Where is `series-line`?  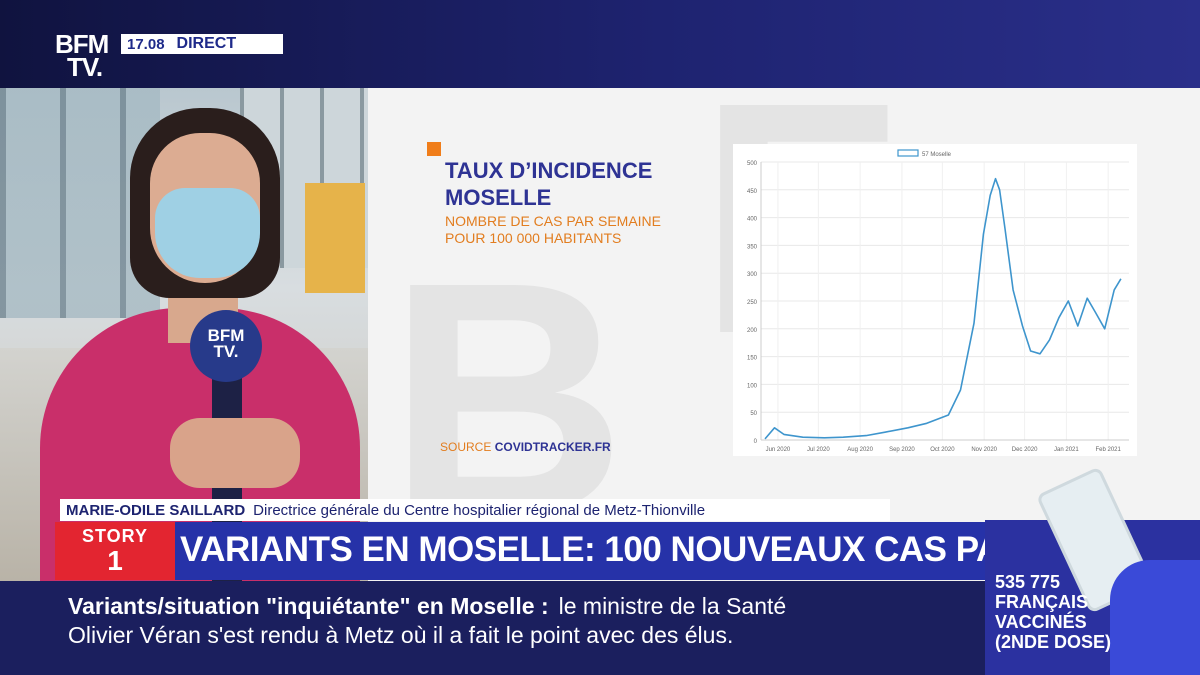
series-line is located at coordinates (943, 308).